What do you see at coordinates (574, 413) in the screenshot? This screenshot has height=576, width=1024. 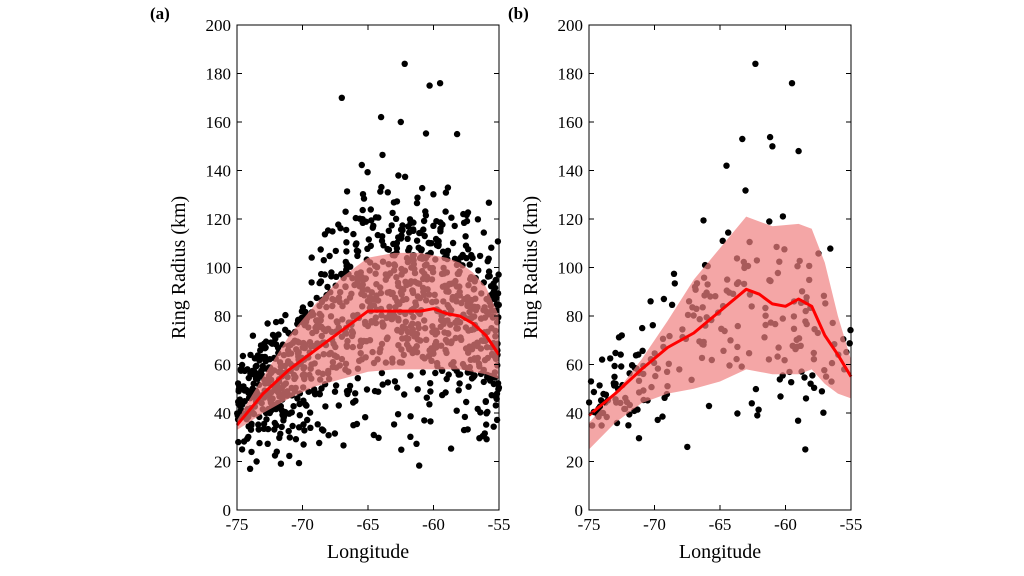 I see `y-tick-label: 40` at bounding box center [574, 413].